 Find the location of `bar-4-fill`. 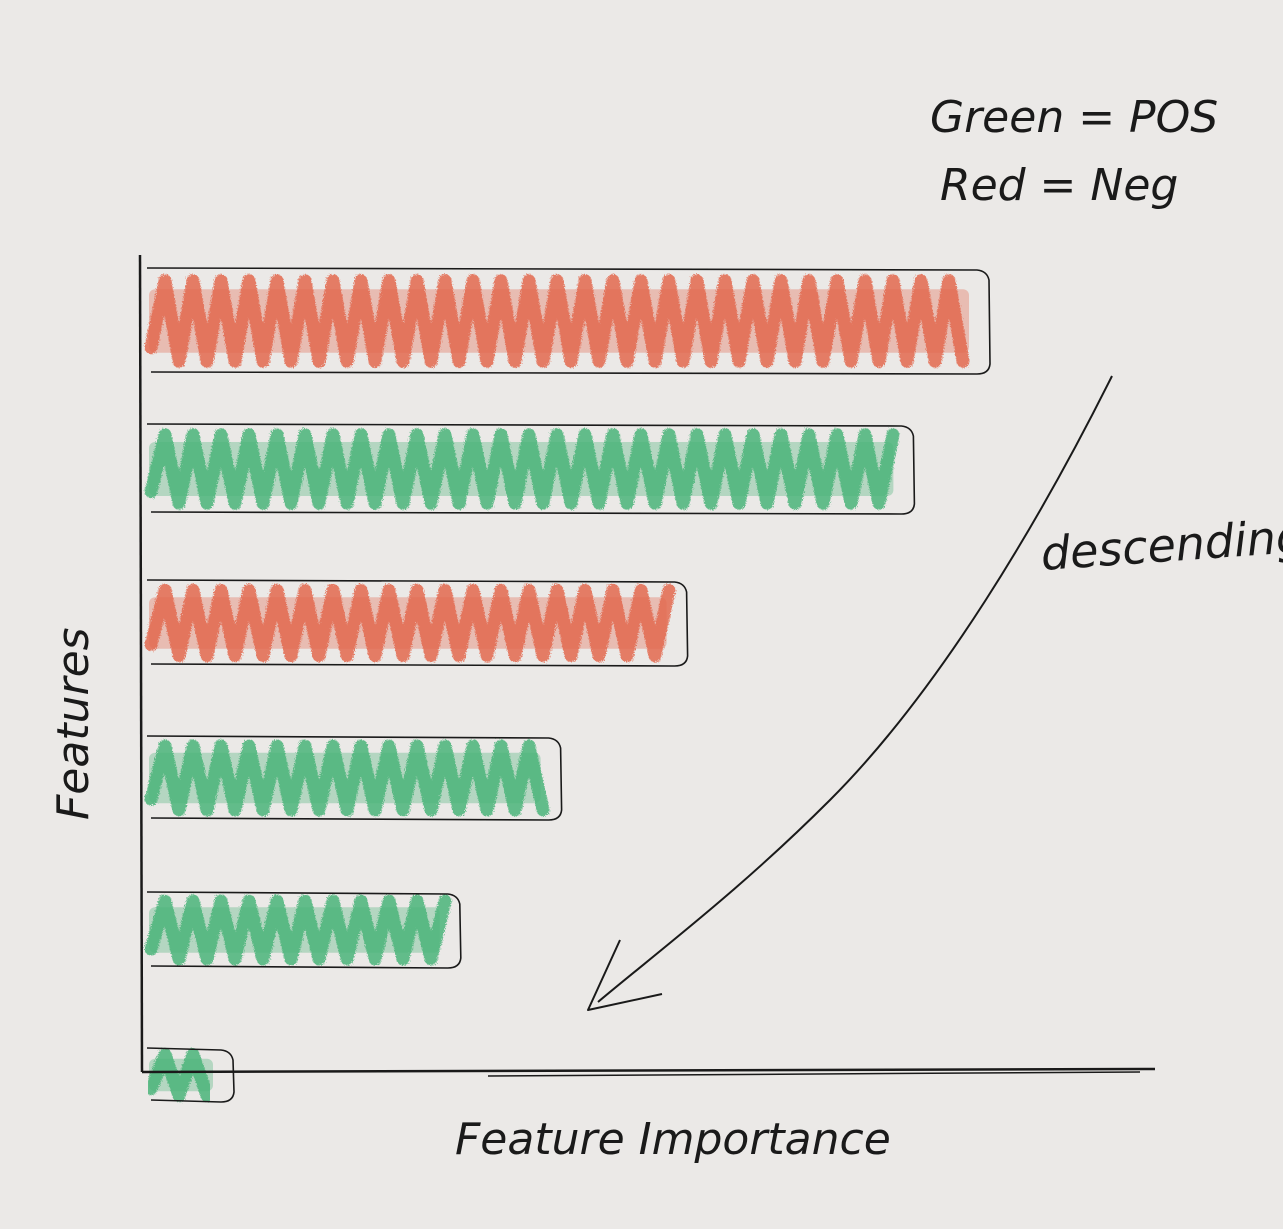

bar-4-fill is located at coordinates (347, 778).